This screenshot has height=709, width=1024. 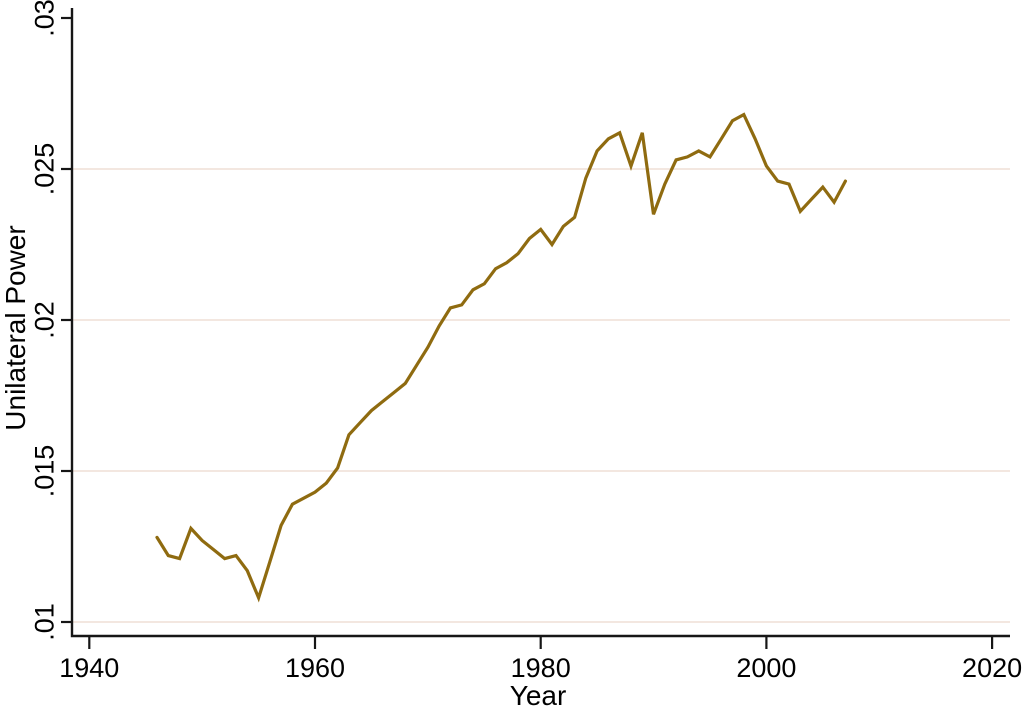 What do you see at coordinates (44, 18) in the screenshot?
I see `y-tick-label-03: .03` at bounding box center [44, 18].